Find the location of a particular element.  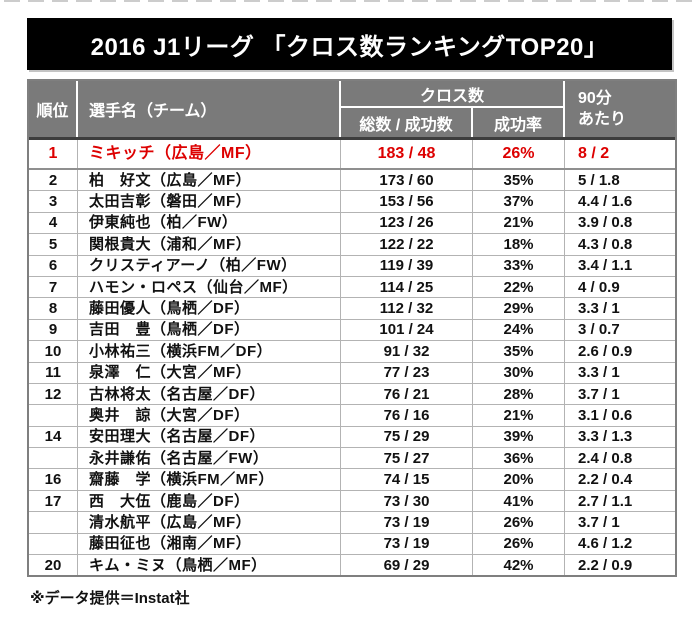

cell-rank: 7 is located at coordinates (53, 287).